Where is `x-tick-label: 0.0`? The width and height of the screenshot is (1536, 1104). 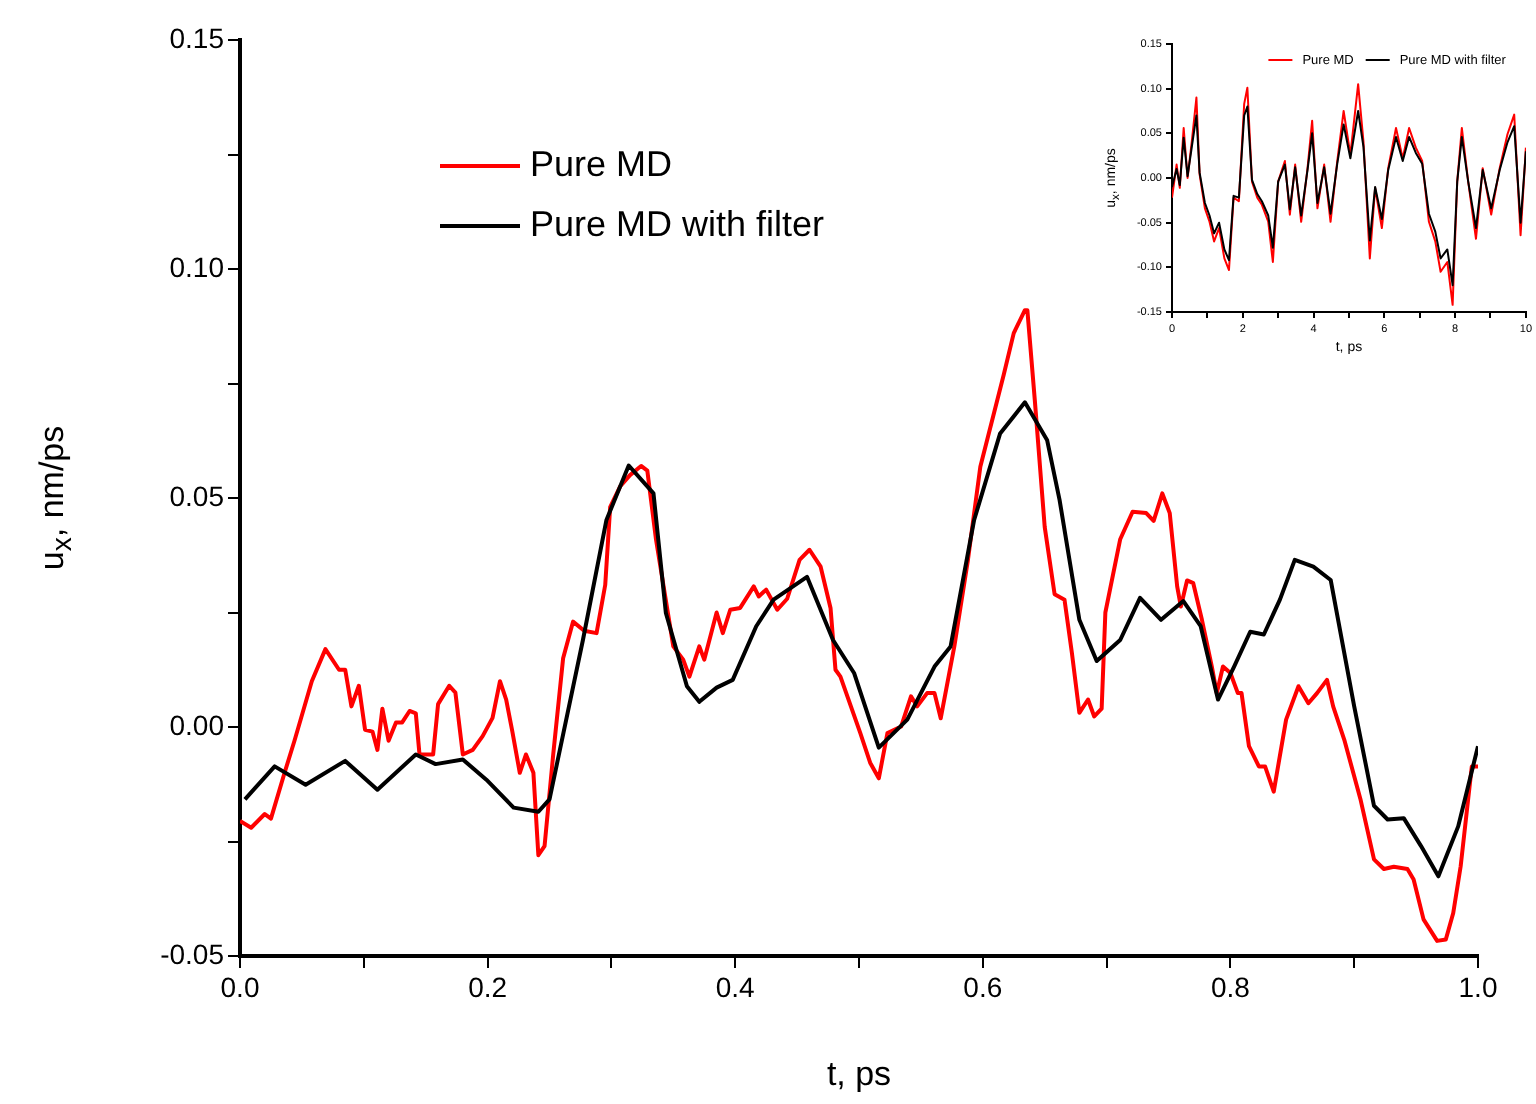 x-tick-label: 0.0 is located at coordinates (240, 986).